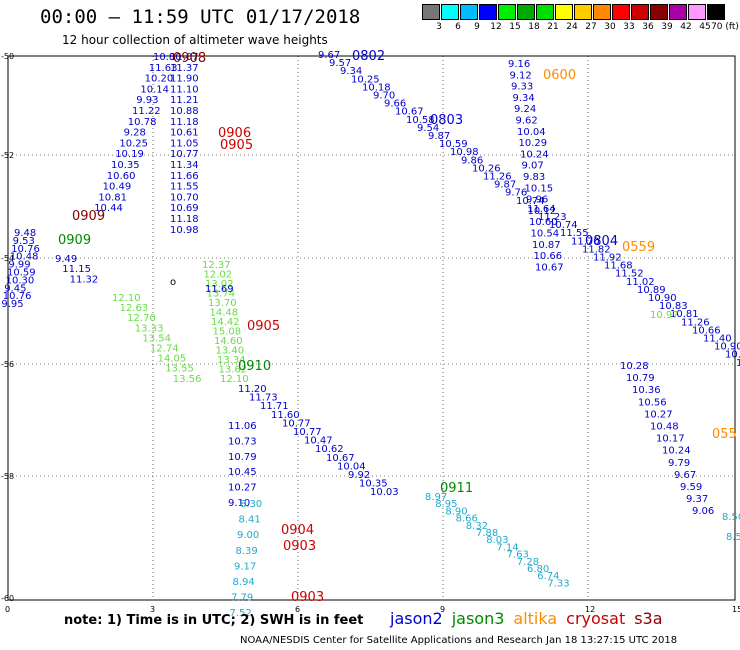  I want to click on wave-height-value: 9.45, so click(15, 288).